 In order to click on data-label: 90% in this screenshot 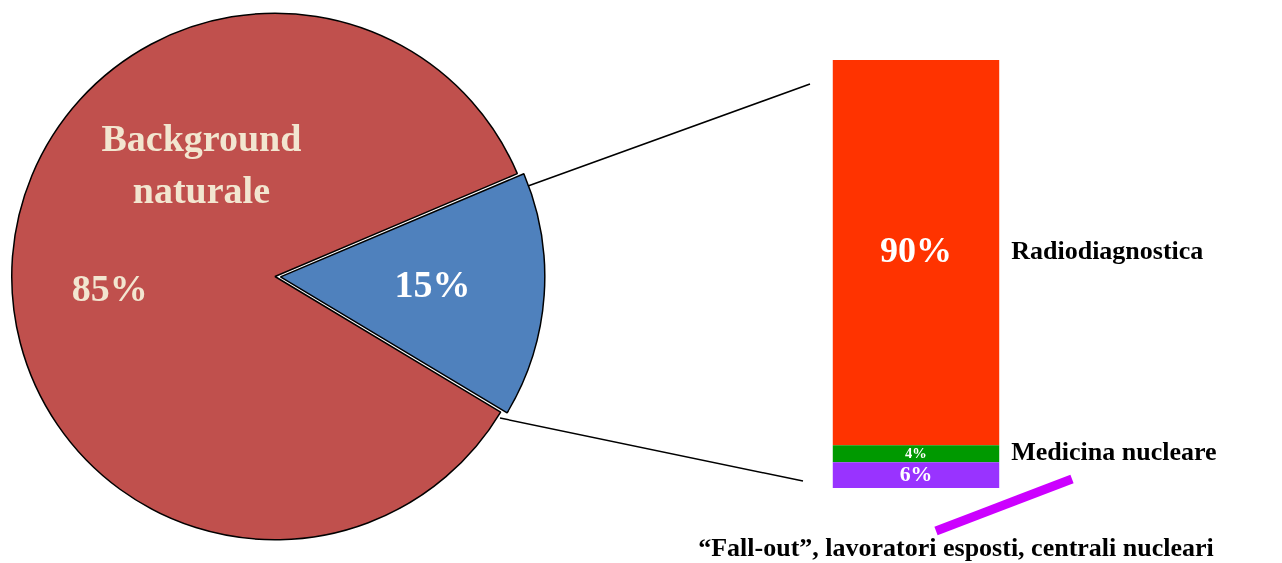, I will do `click(916, 249)`.